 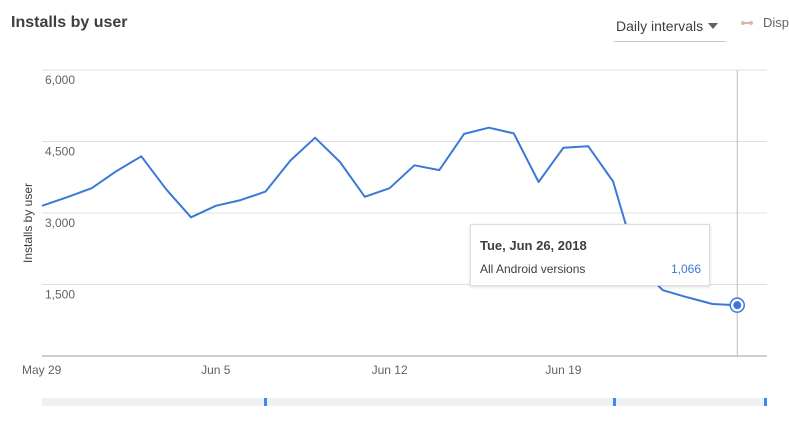 I want to click on y-tick-label: 3,000, so click(x=60, y=223).